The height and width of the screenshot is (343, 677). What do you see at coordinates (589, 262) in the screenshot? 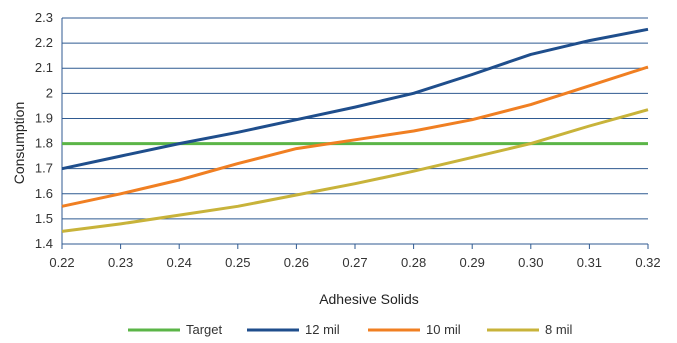
I see `x-tick-label: 0.31` at bounding box center [589, 262].